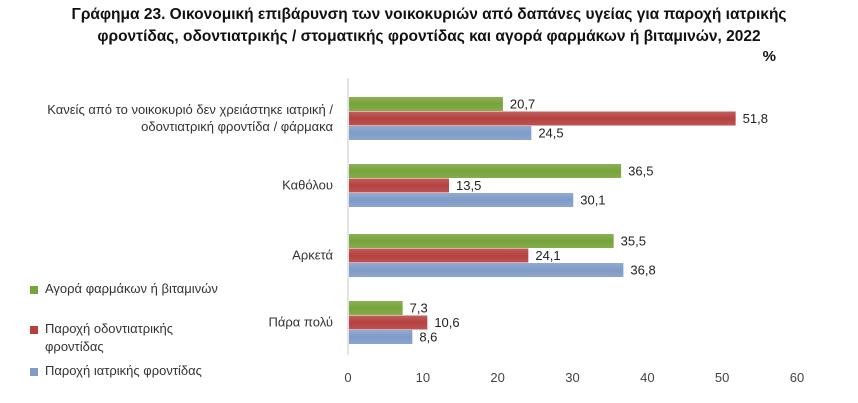 The width and height of the screenshot is (858, 403). I want to click on category-label: Καθόλου, so click(307, 185).